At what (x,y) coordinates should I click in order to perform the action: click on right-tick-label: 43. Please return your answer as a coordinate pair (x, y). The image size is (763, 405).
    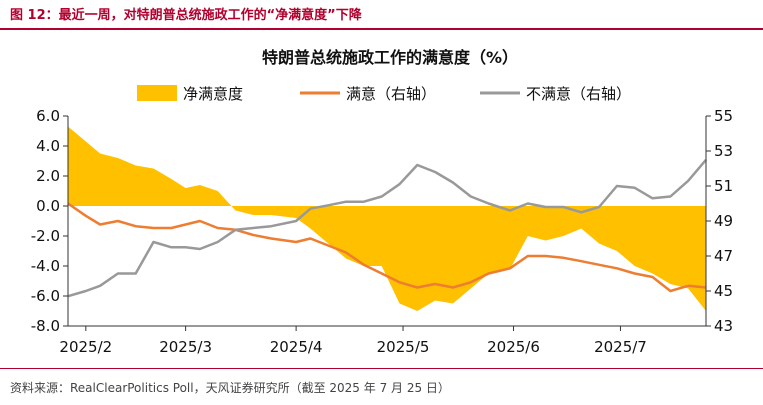
    Looking at the image, I should click on (723, 326).